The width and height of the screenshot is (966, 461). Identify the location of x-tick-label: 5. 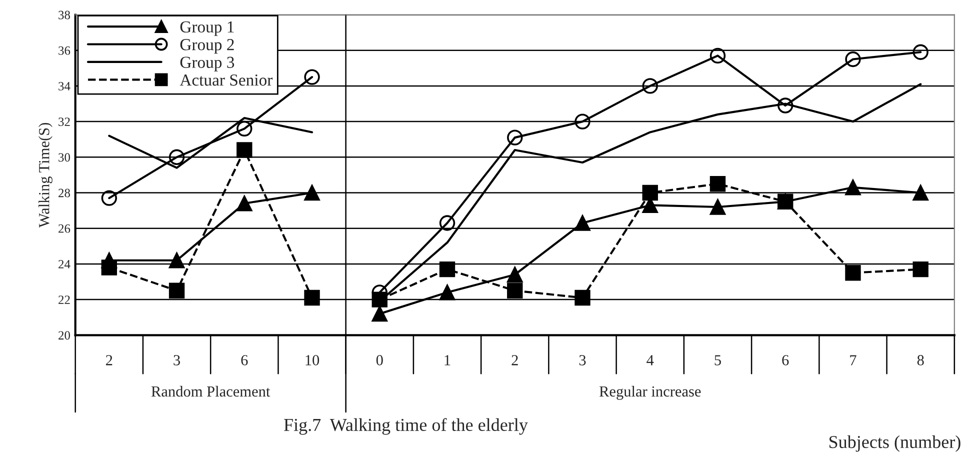
(717, 360).